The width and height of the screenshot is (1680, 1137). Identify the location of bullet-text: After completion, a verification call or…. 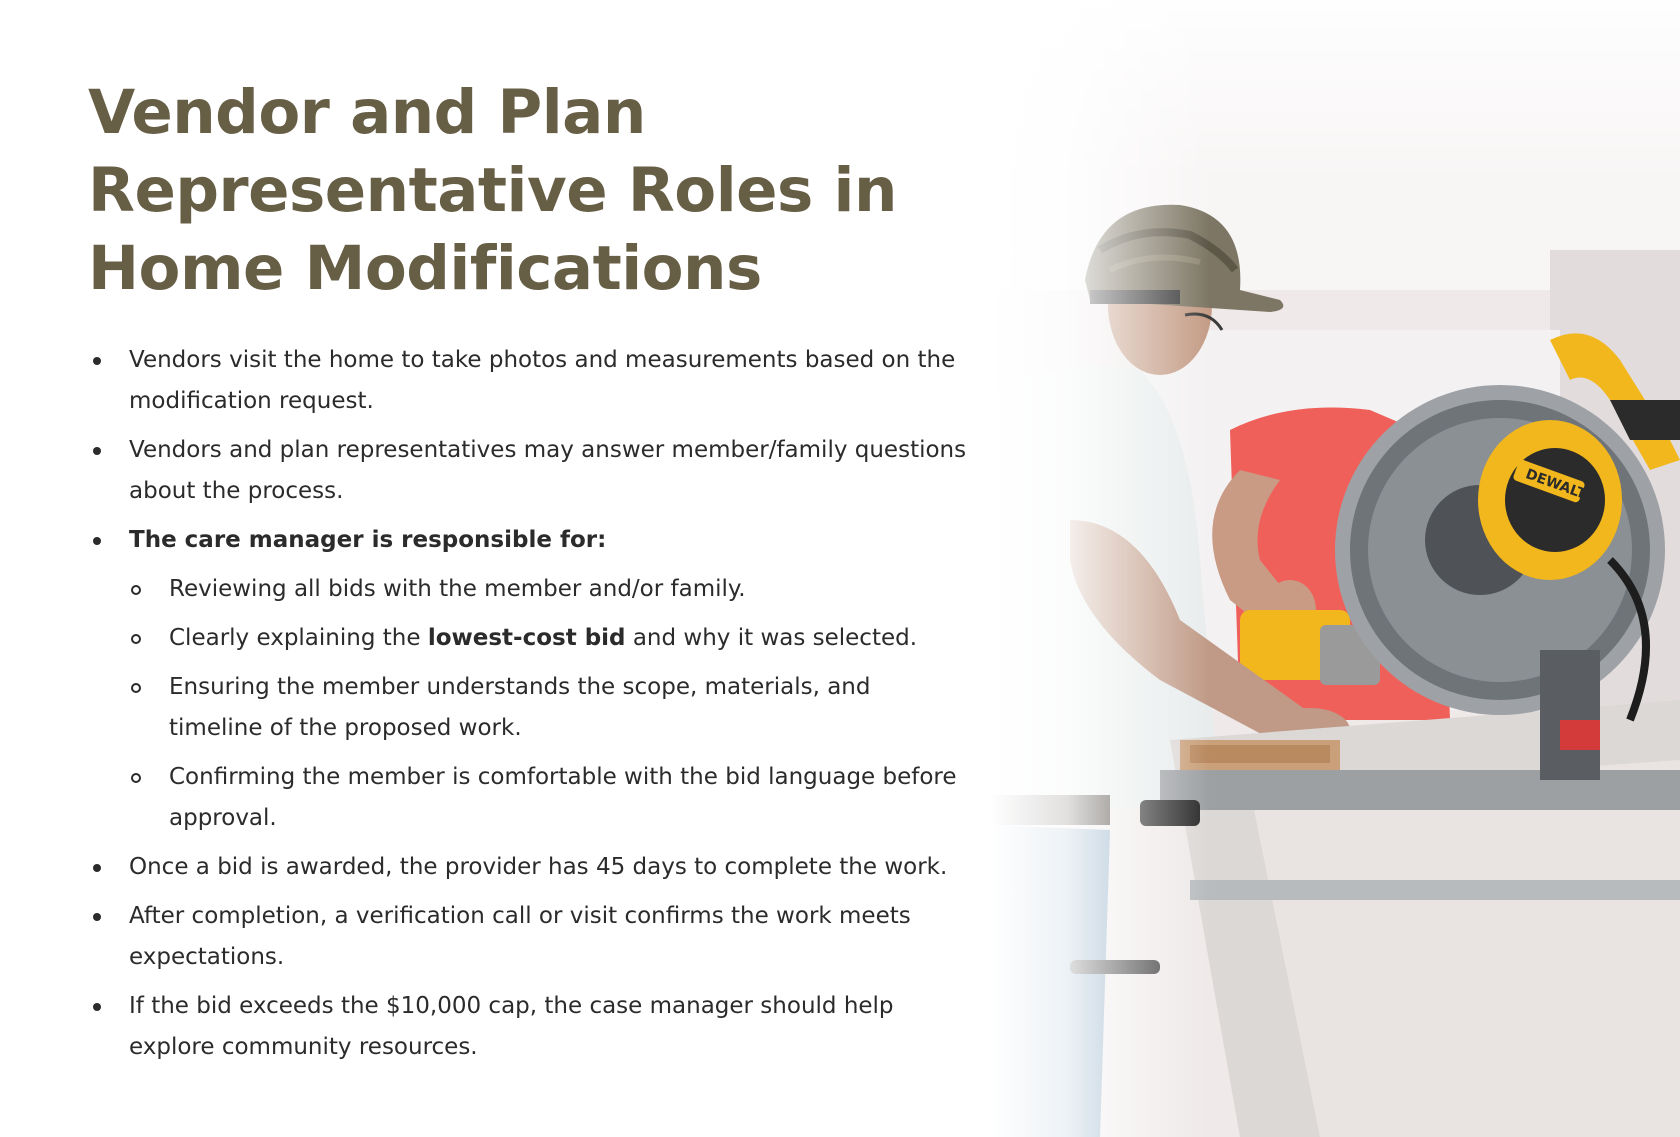
(520, 936).